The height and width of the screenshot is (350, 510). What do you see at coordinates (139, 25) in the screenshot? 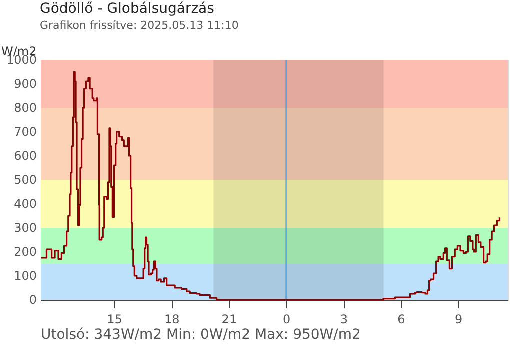
I see `chart-subtitle: Grafikon frissítve: 2025.05.13 11:10` at bounding box center [139, 25].